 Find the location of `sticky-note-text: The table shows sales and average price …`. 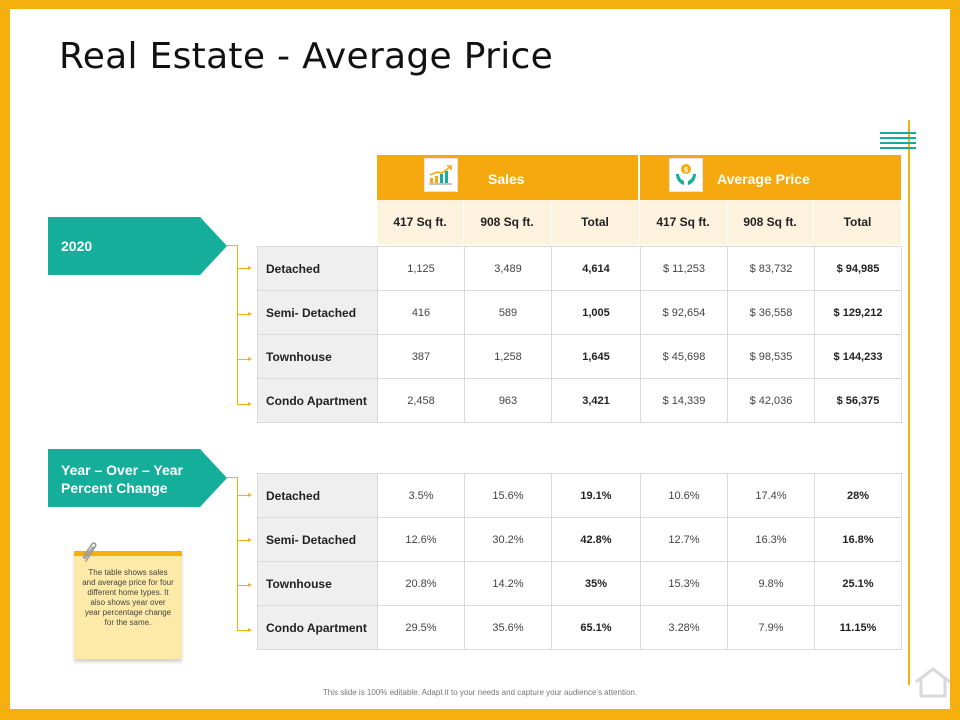

sticky-note-text: The table shows sales and average price … is located at coordinates (128, 597).